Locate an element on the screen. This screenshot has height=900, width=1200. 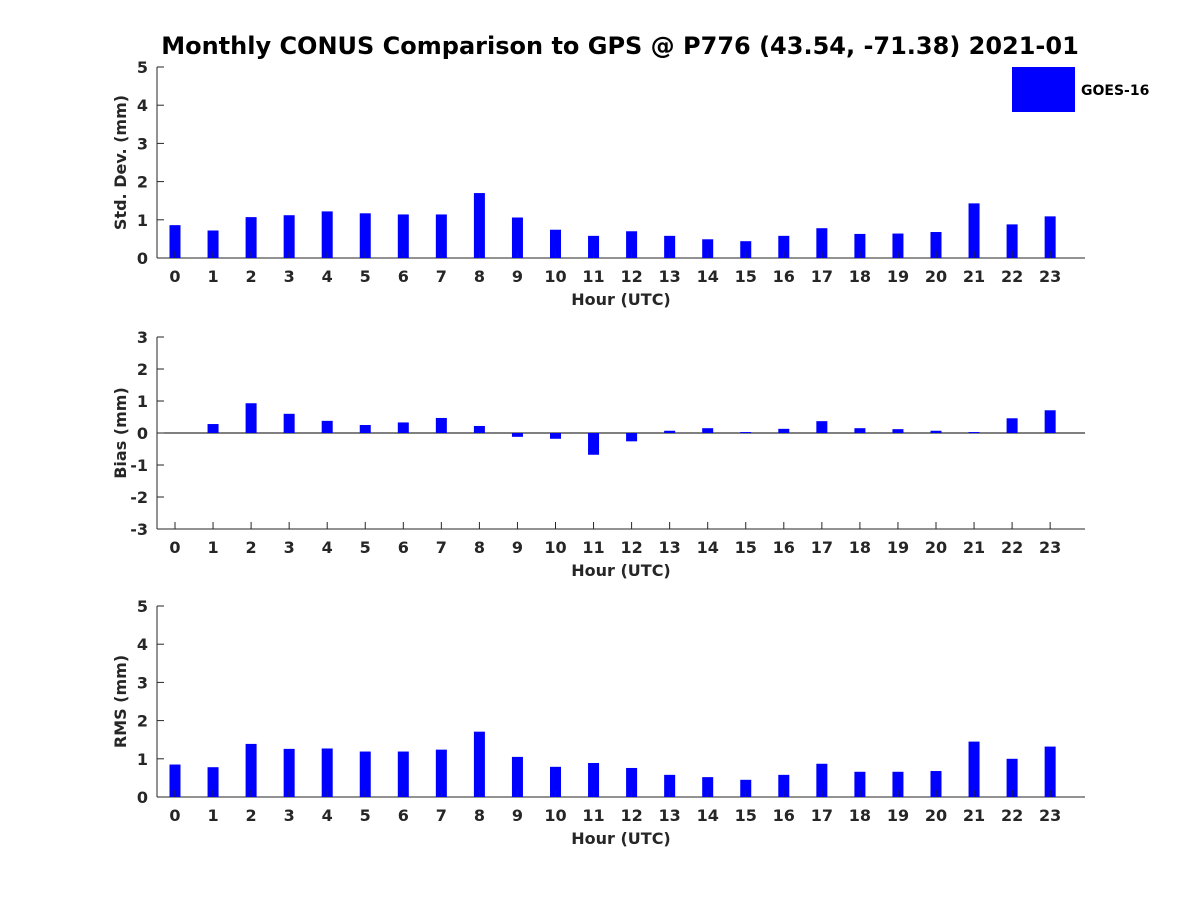
legend: GOES-16 is located at coordinates (1080, 89).